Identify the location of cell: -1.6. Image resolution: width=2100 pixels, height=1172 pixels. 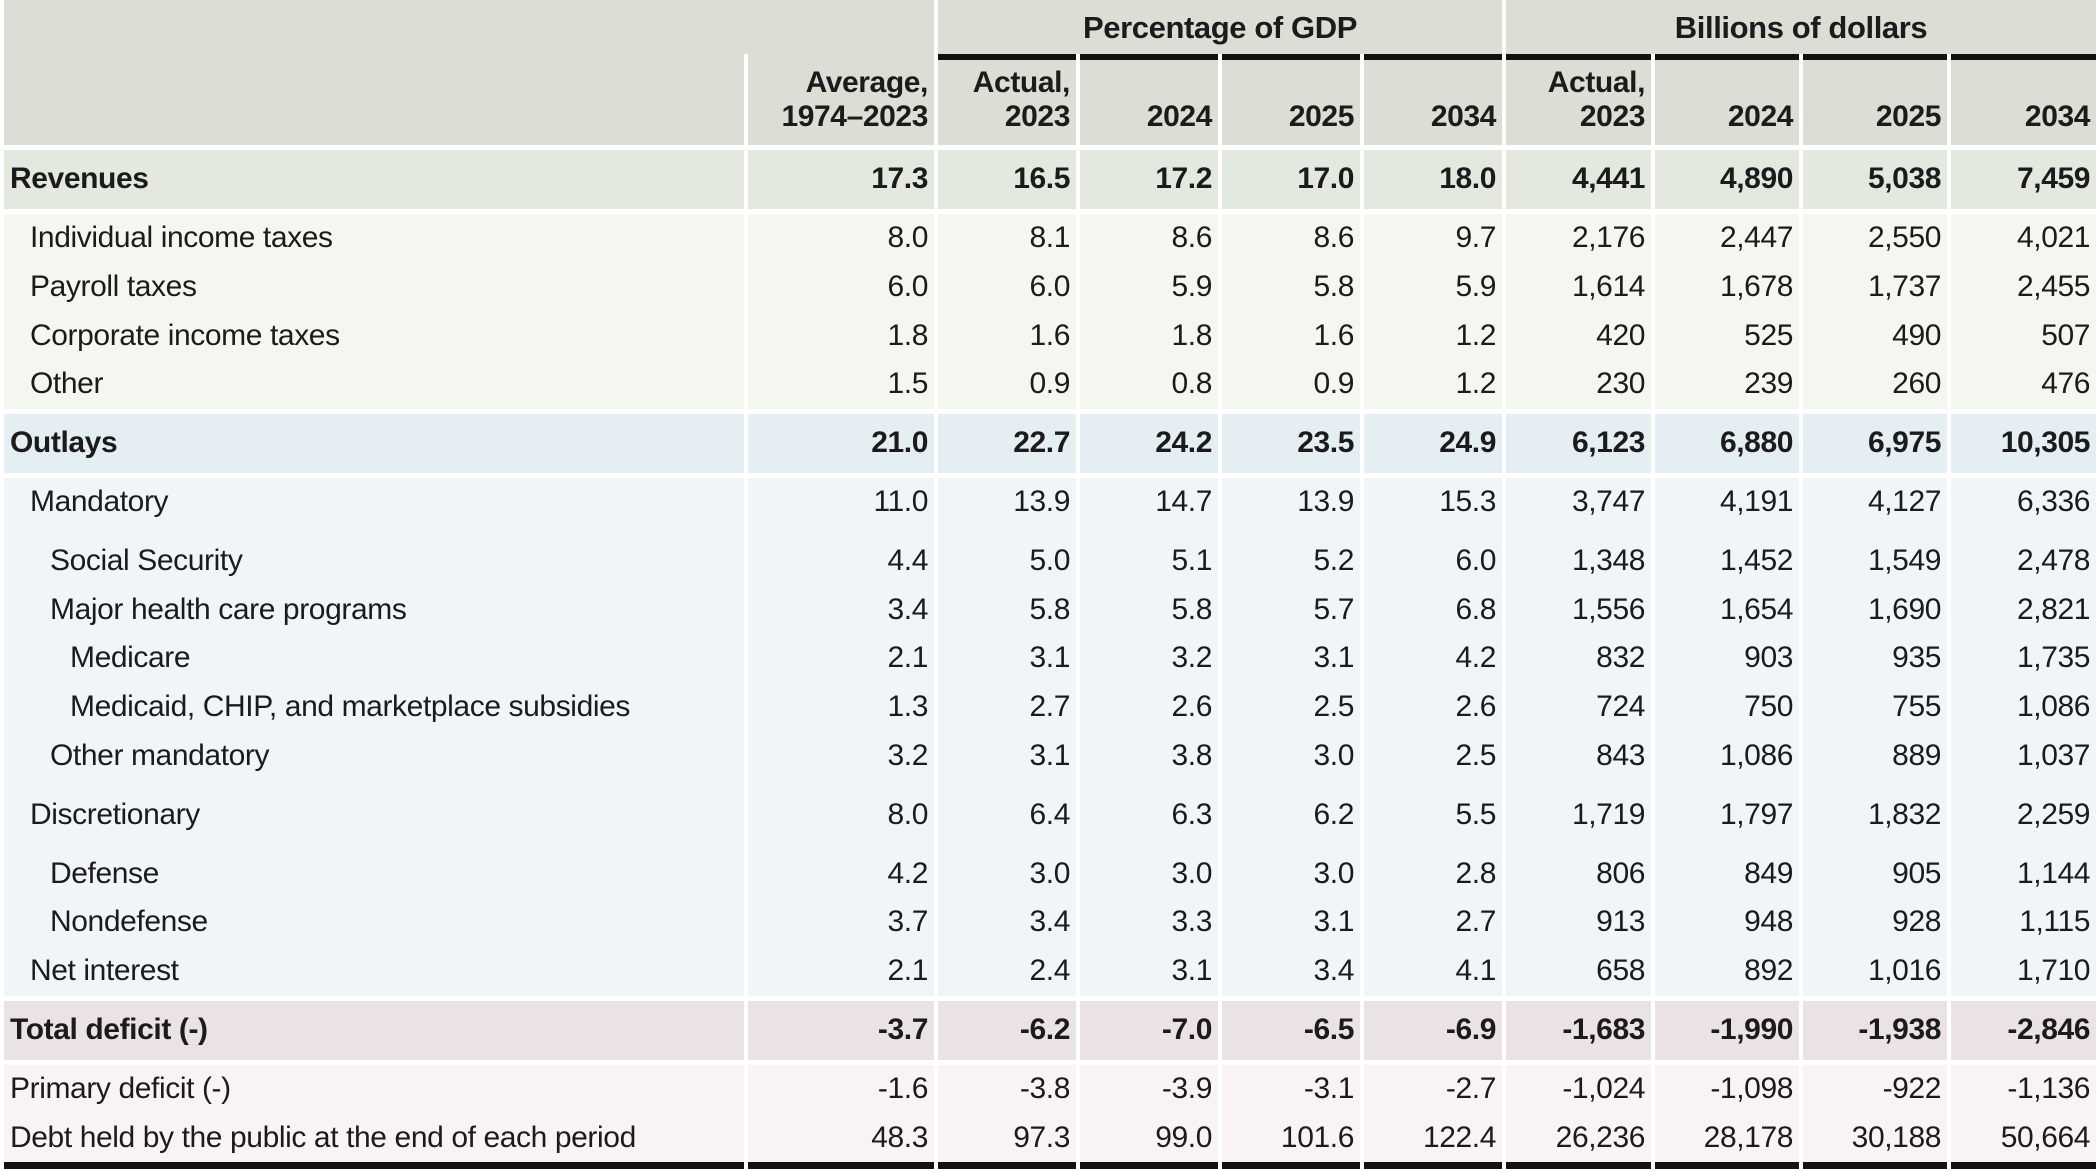
(903, 1088).